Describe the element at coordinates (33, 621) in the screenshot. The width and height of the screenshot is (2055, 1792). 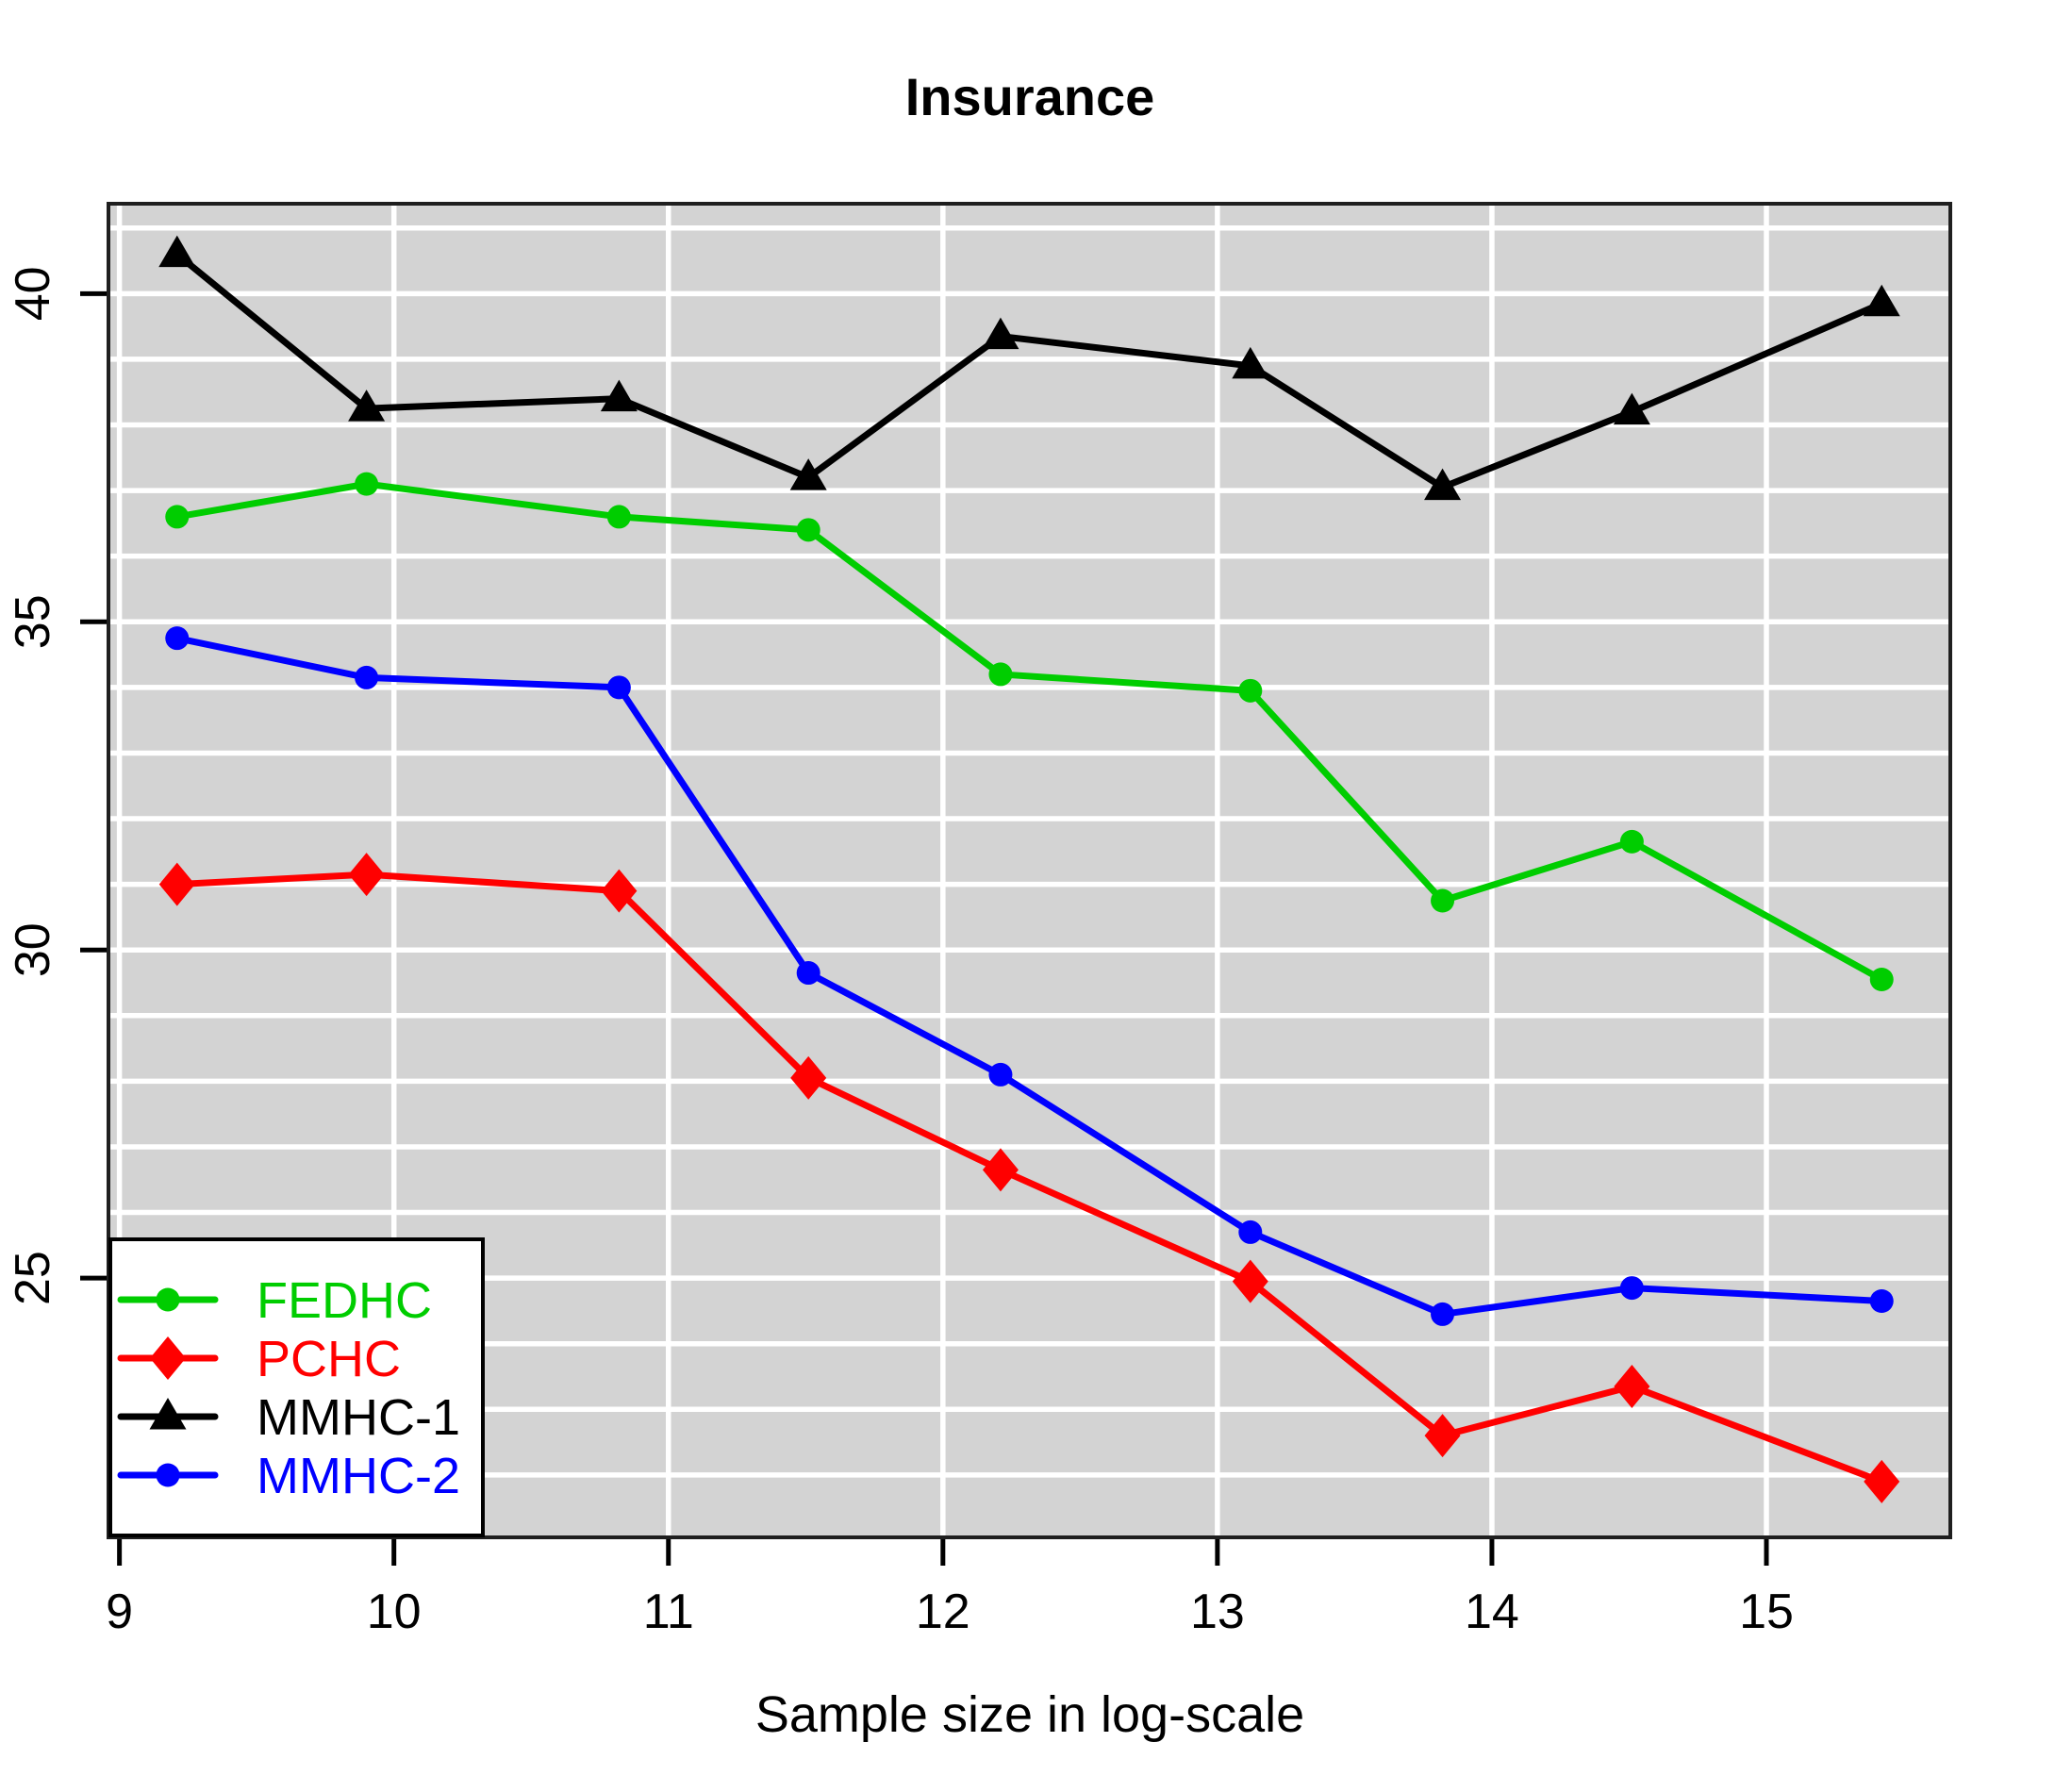
I see `y-tick-label: 35` at that location.